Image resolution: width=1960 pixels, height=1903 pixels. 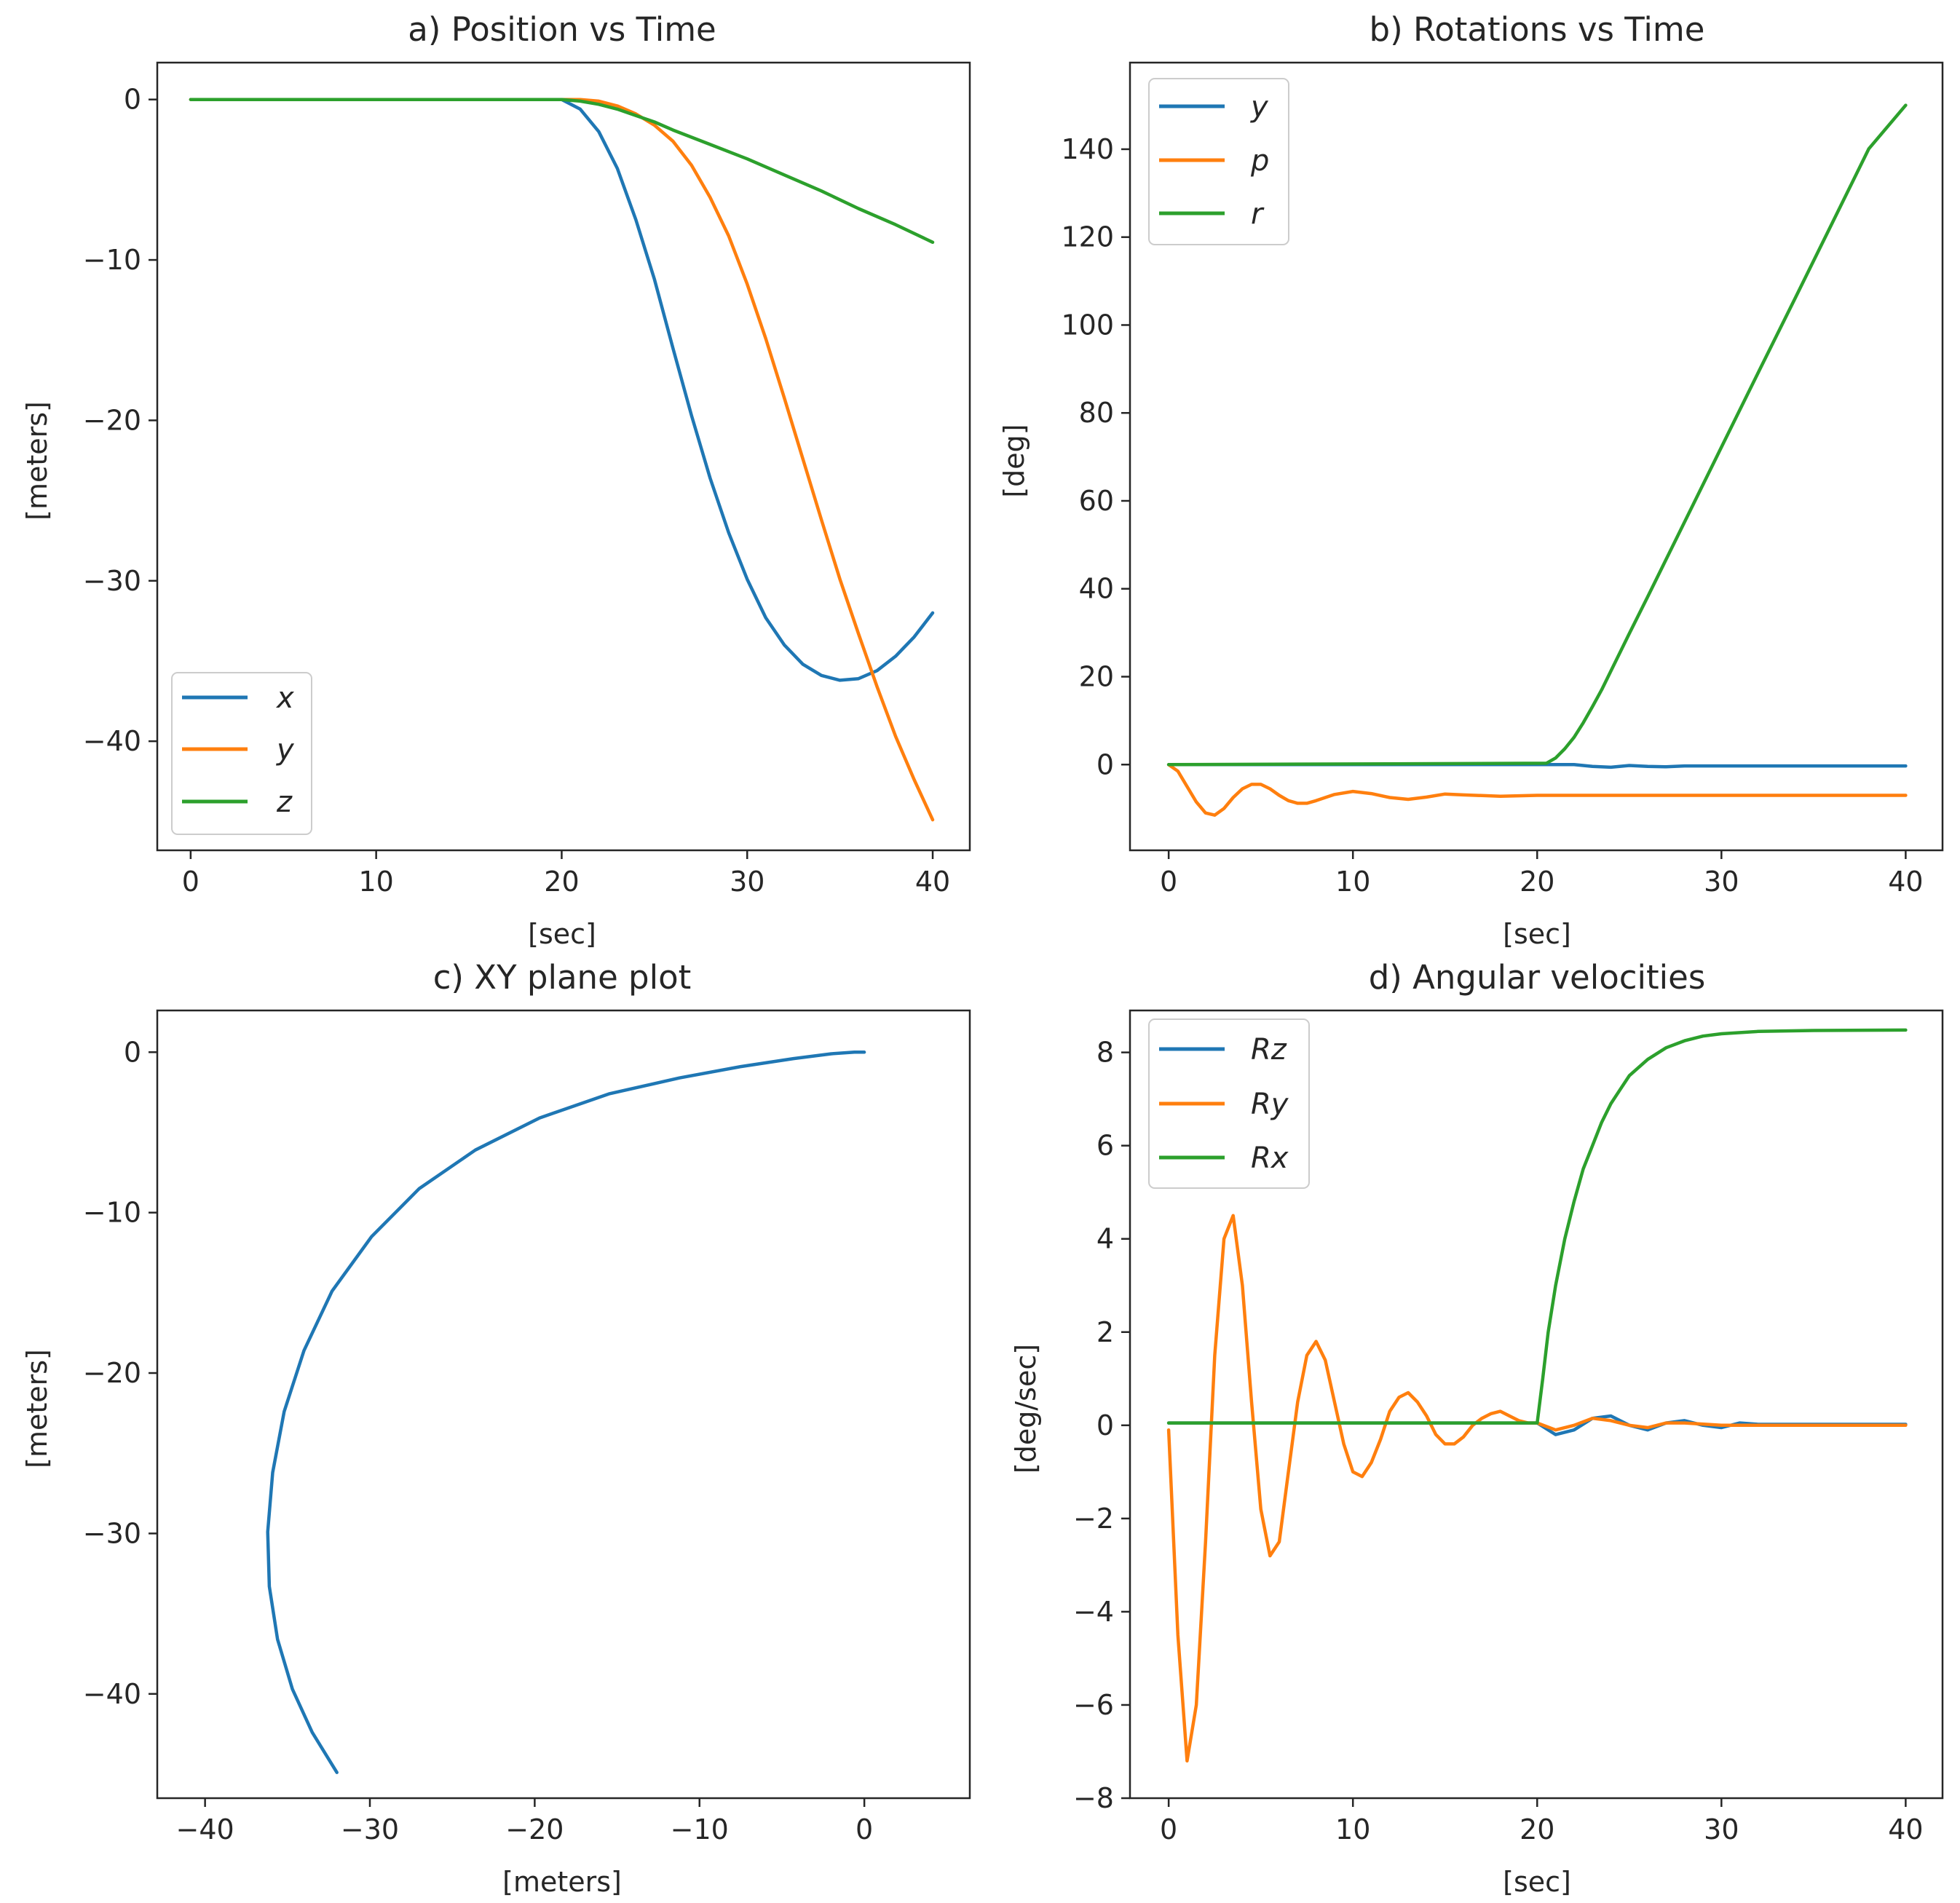 I want to click on panel-a-xlabel: [sec], so click(x=562, y=934).